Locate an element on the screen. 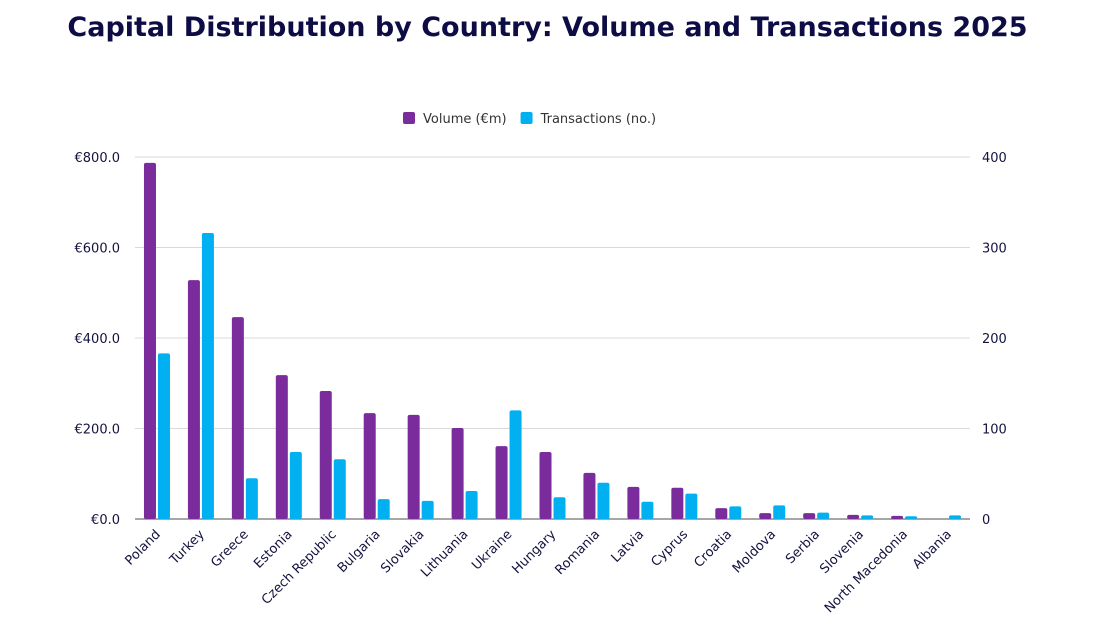 The image size is (1095, 635). y-left-tick-label: €400.0 is located at coordinates (98, 339).